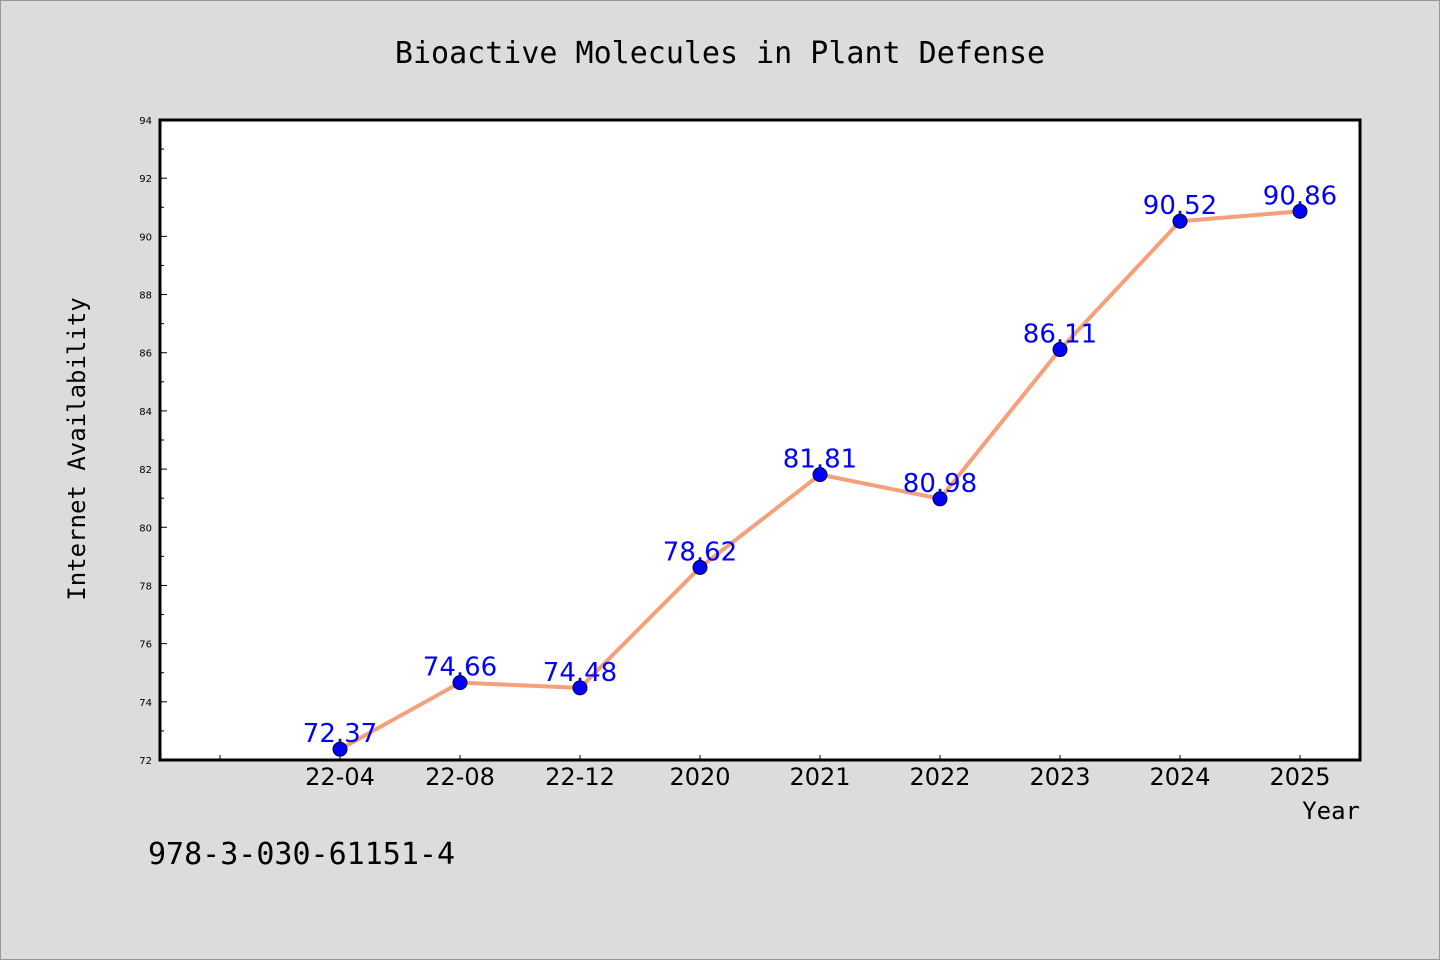  Describe the element at coordinates (145, 121) in the screenshot. I see `y-tick-label: 94` at that location.